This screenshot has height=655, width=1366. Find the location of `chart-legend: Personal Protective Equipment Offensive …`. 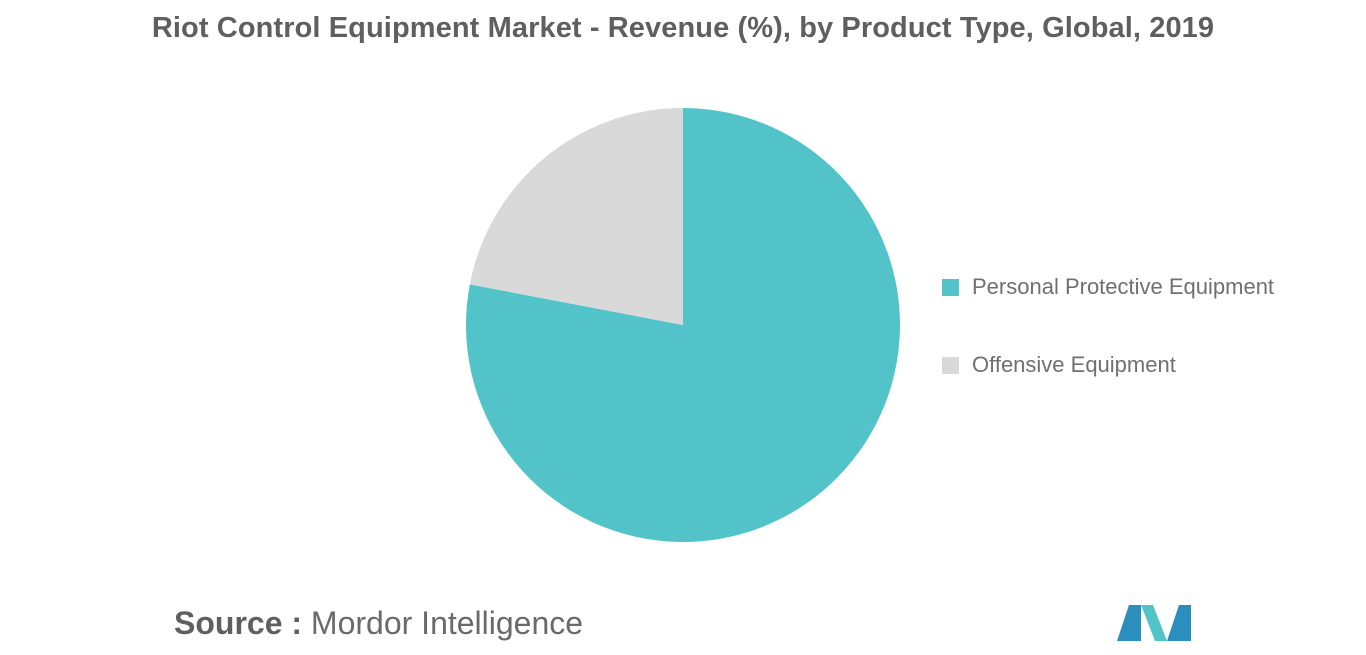

chart-legend: Personal Protective Equipment Offensive … is located at coordinates (1108, 348).